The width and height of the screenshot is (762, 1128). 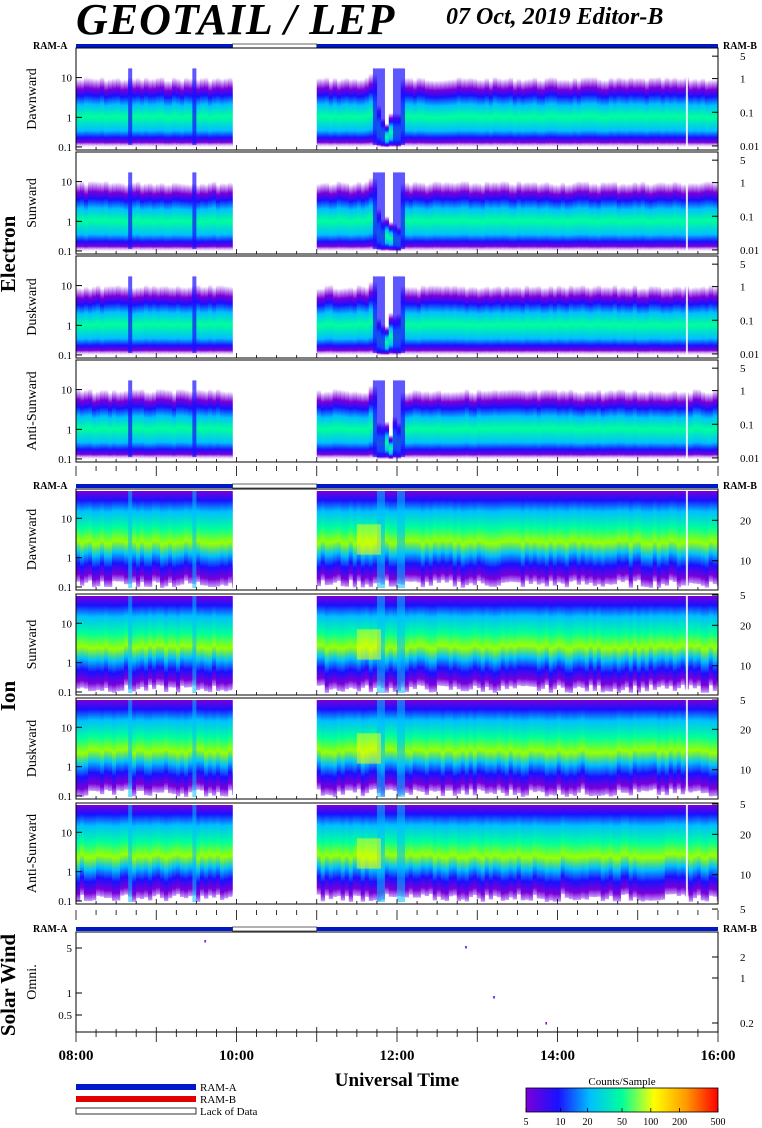 I want to click on y2-tick-label: 10, so click(x=746, y=771).